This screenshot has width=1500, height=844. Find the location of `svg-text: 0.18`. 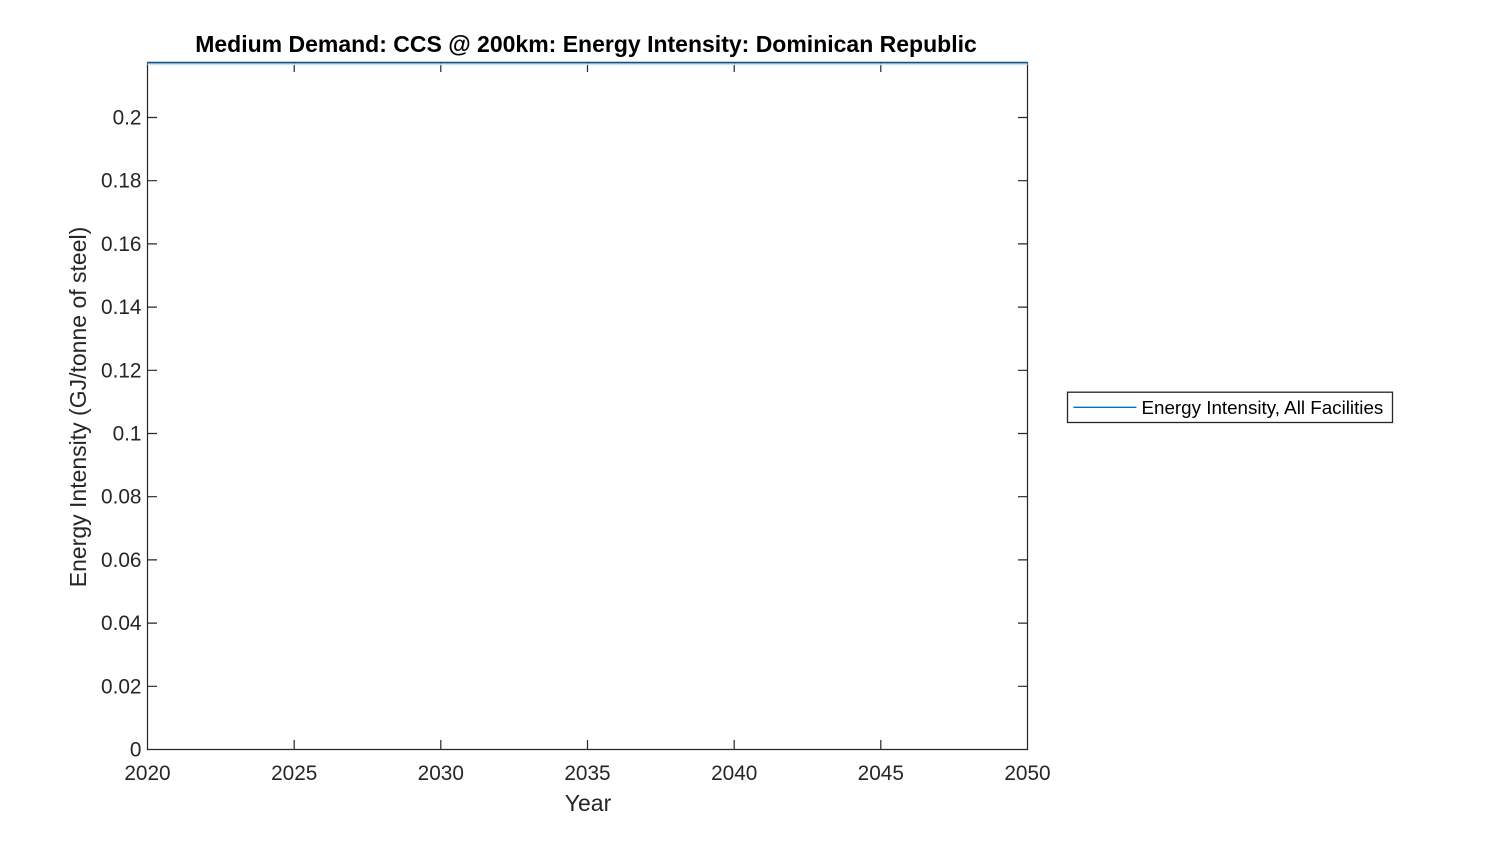

svg-text: 0.18 is located at coordinates (121, 181).